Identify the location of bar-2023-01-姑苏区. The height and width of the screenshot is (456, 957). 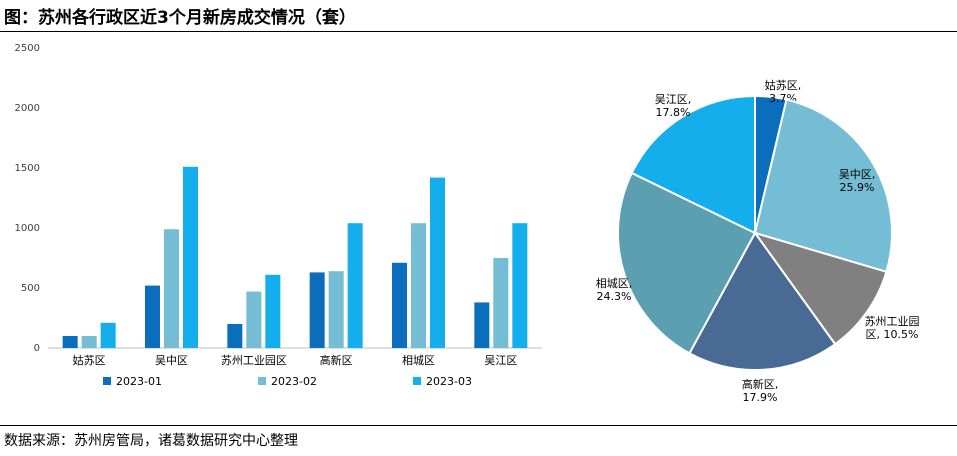
(70, 342).